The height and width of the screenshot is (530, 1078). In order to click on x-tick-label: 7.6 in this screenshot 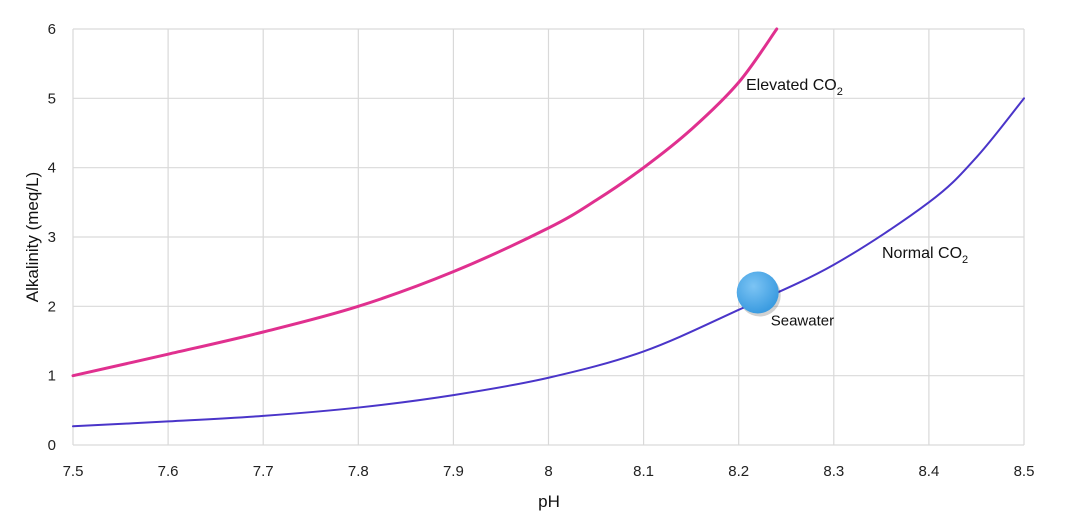, I will do `click(168, 471)`.